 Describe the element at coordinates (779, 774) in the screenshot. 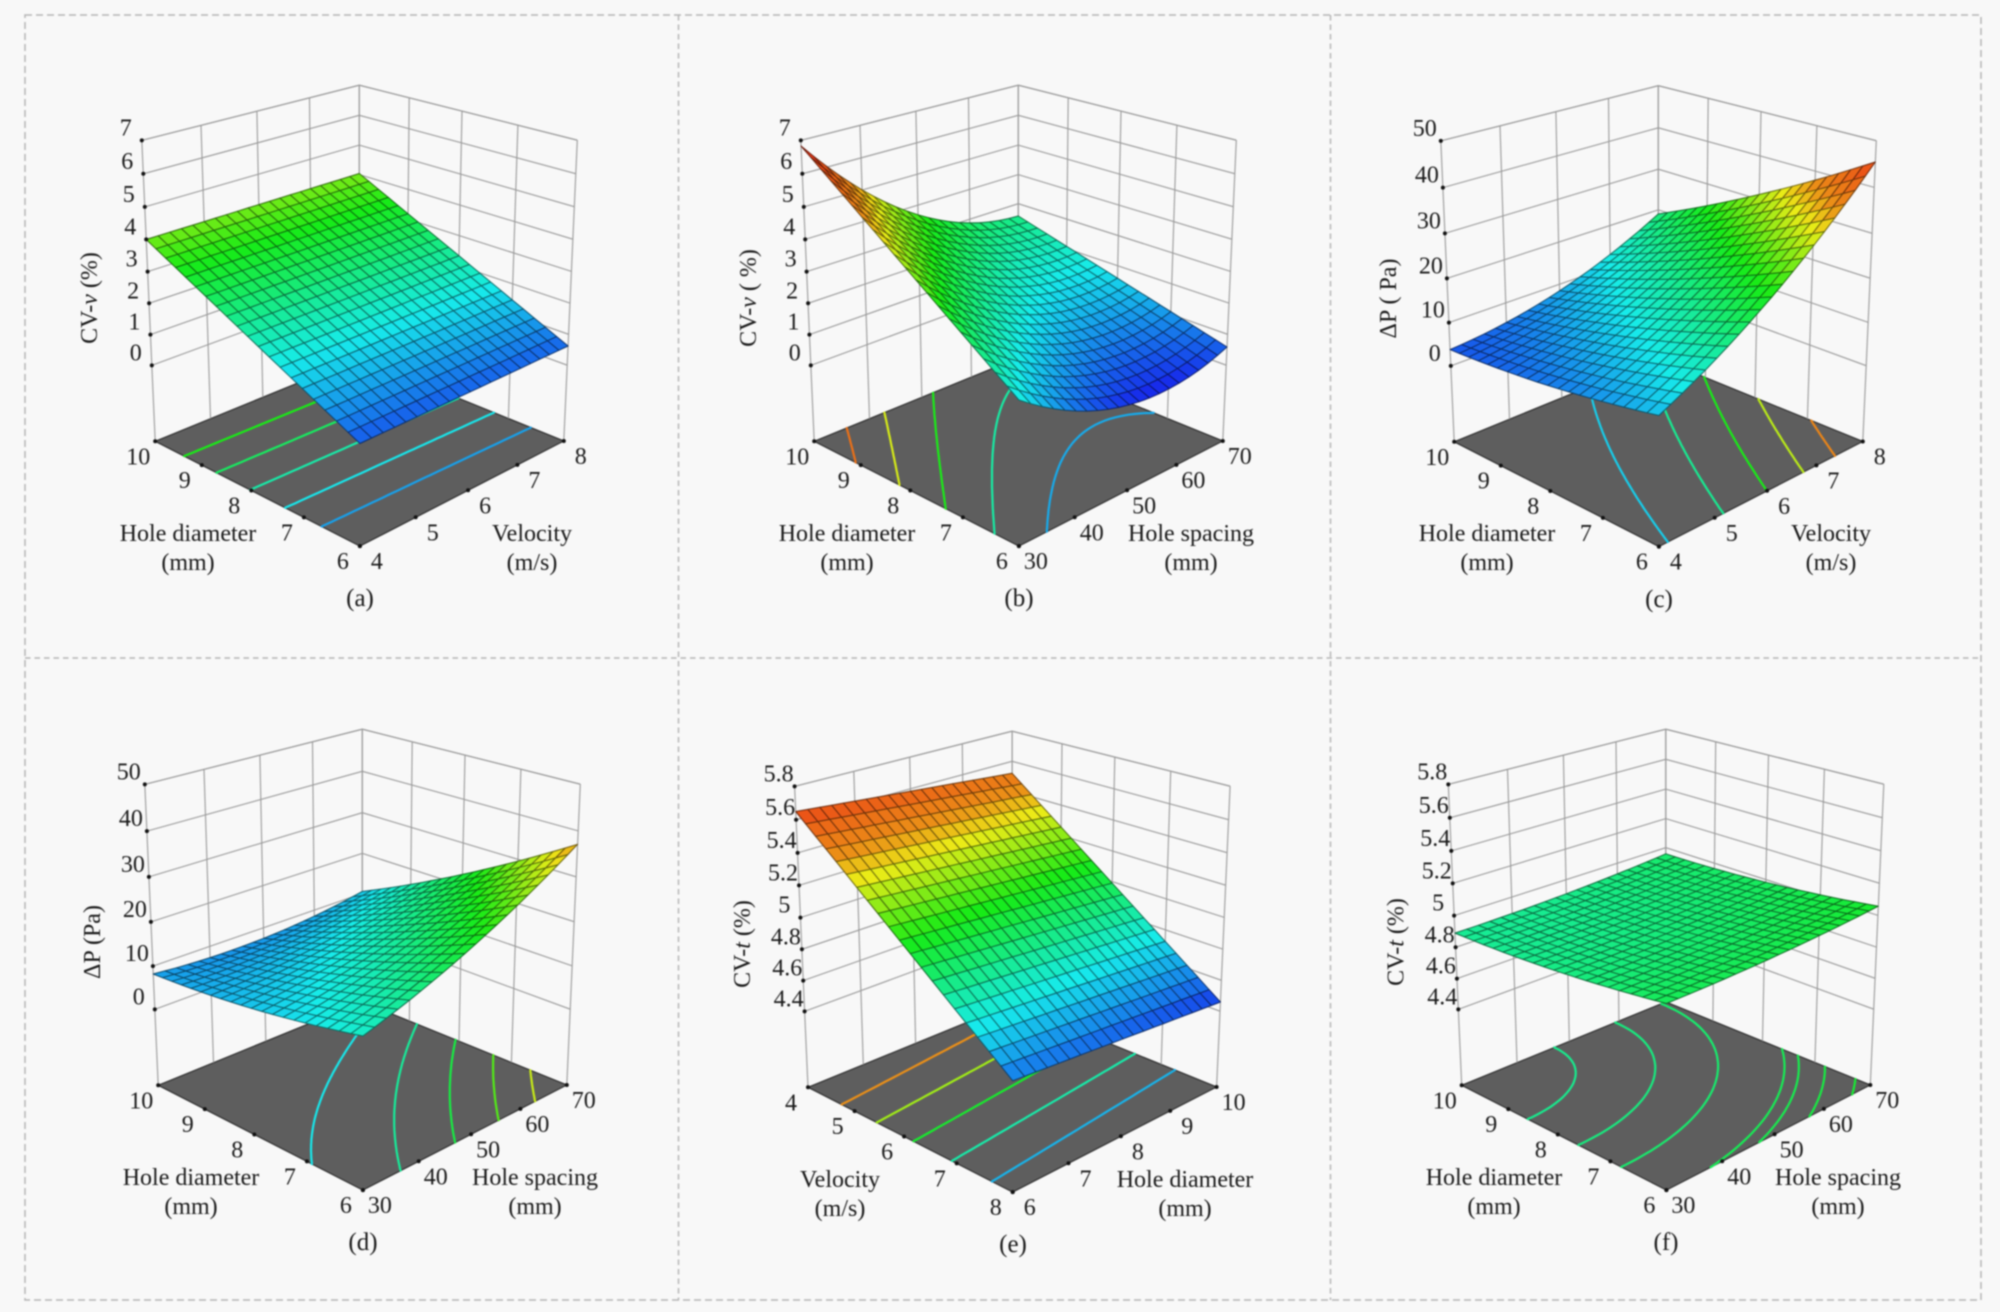

I see `svg-text: 5.8` at that location.